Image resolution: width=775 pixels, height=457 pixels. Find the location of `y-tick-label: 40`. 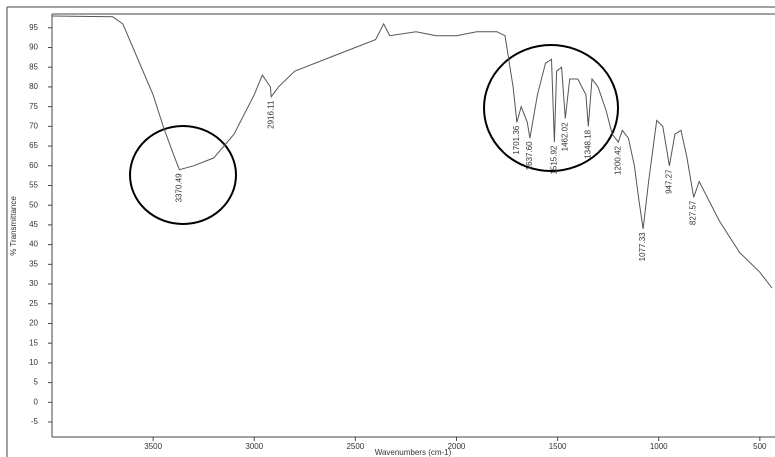

y-tick-label: 40 is located at coordinates (33, 244).